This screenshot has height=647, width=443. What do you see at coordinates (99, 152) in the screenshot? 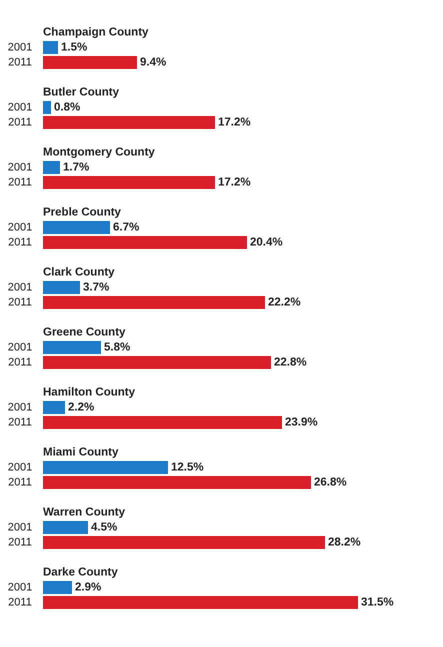
I see `y-tick-label: Montgomery County` at bounding box center [99, 152].